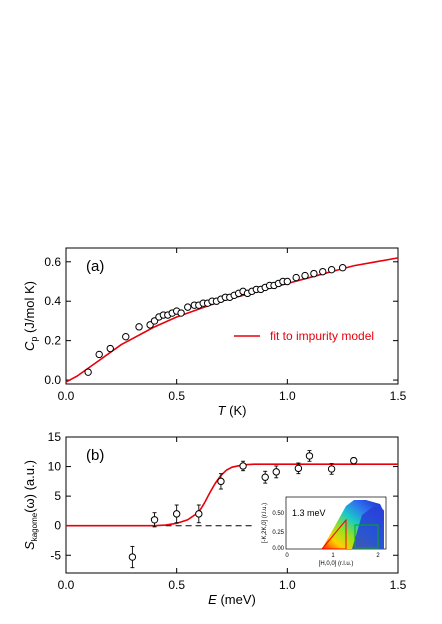  What do you see at coordinates (232, 410) in the screenshot?
I see `x-axis-label: T (K)` at bounding box center [232, 410].